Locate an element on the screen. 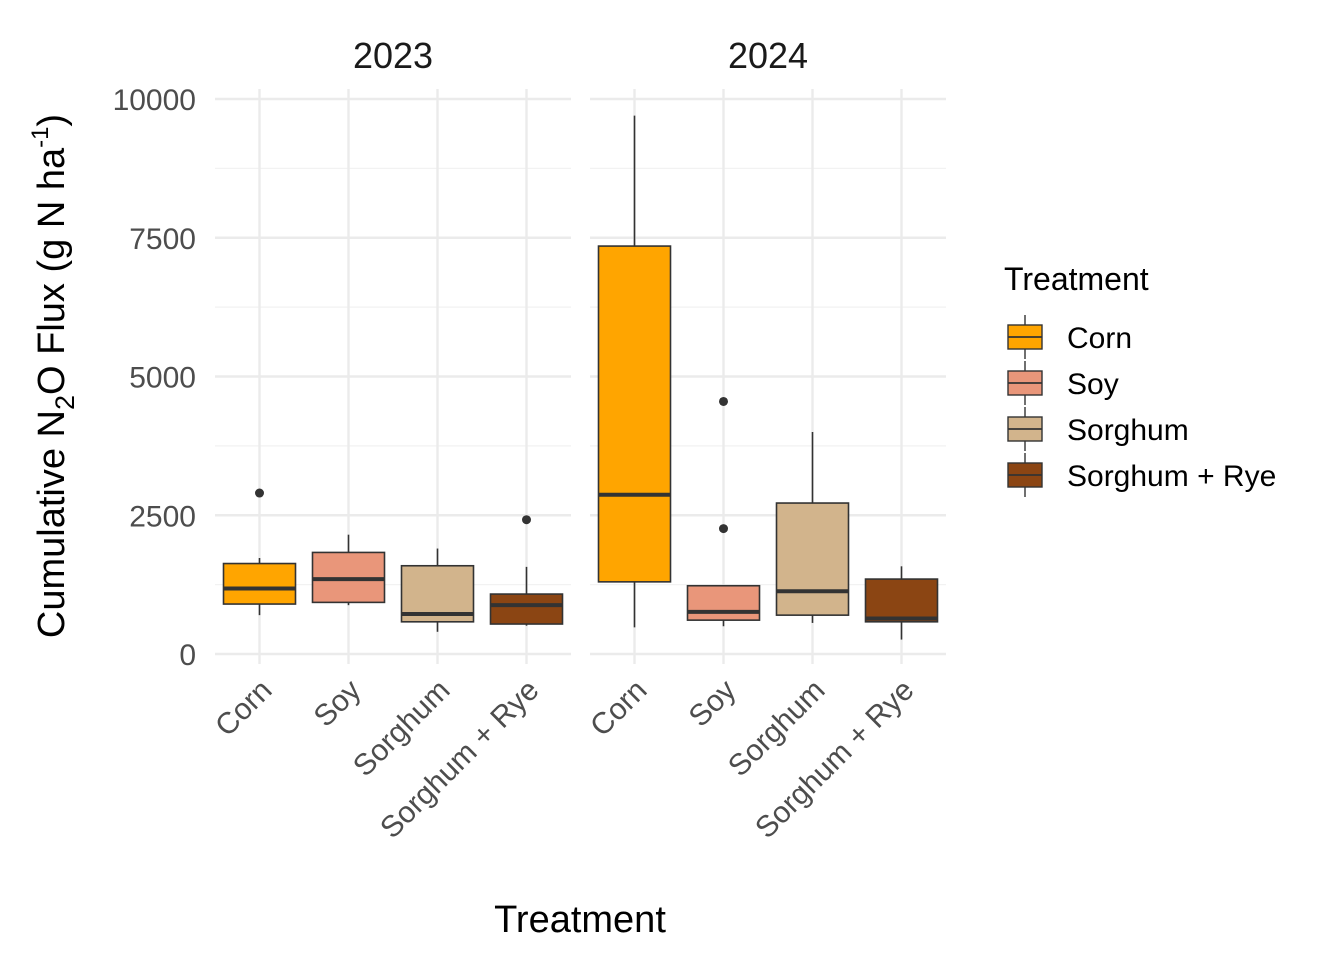 The height and width of the screenshot is (960, 1344). legend-label: Corn is located at coordinates (1099, 338).